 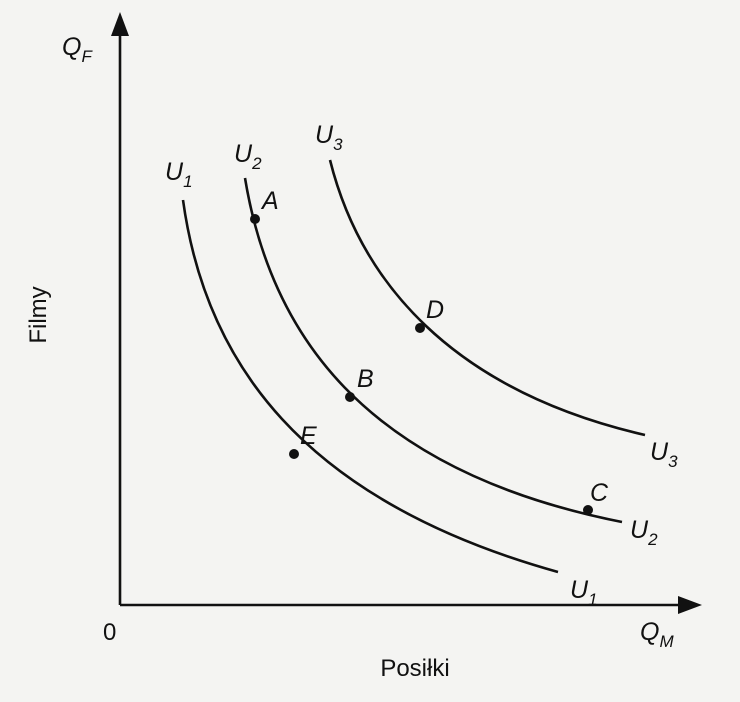 What do you see at coordinates (120, 24) in the screenshot?
I see `y-arrow` at bounding box center [120, 24].